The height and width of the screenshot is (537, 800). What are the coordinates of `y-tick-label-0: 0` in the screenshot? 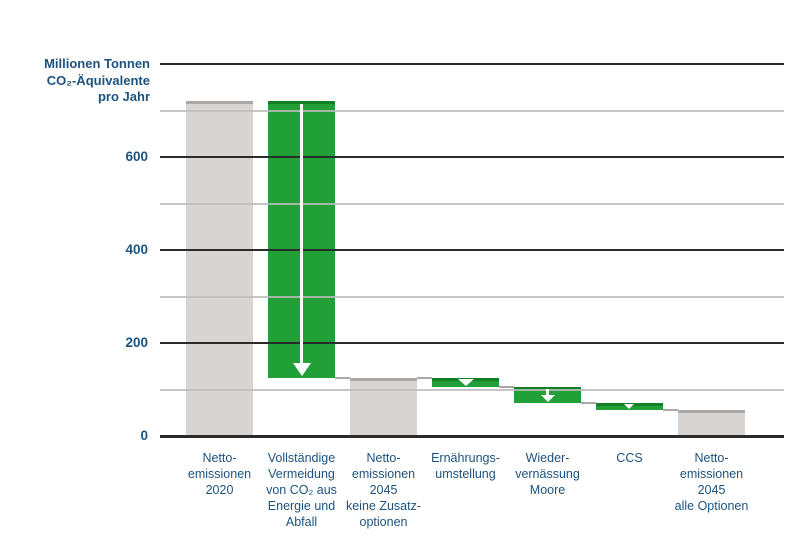 It's located at (144, 435).